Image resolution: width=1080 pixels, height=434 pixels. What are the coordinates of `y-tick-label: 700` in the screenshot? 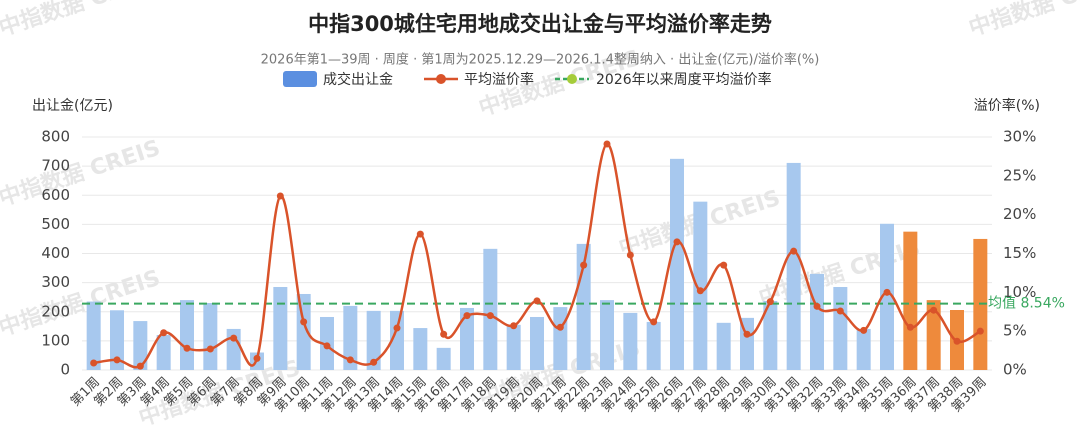 It's located at (55, 166).